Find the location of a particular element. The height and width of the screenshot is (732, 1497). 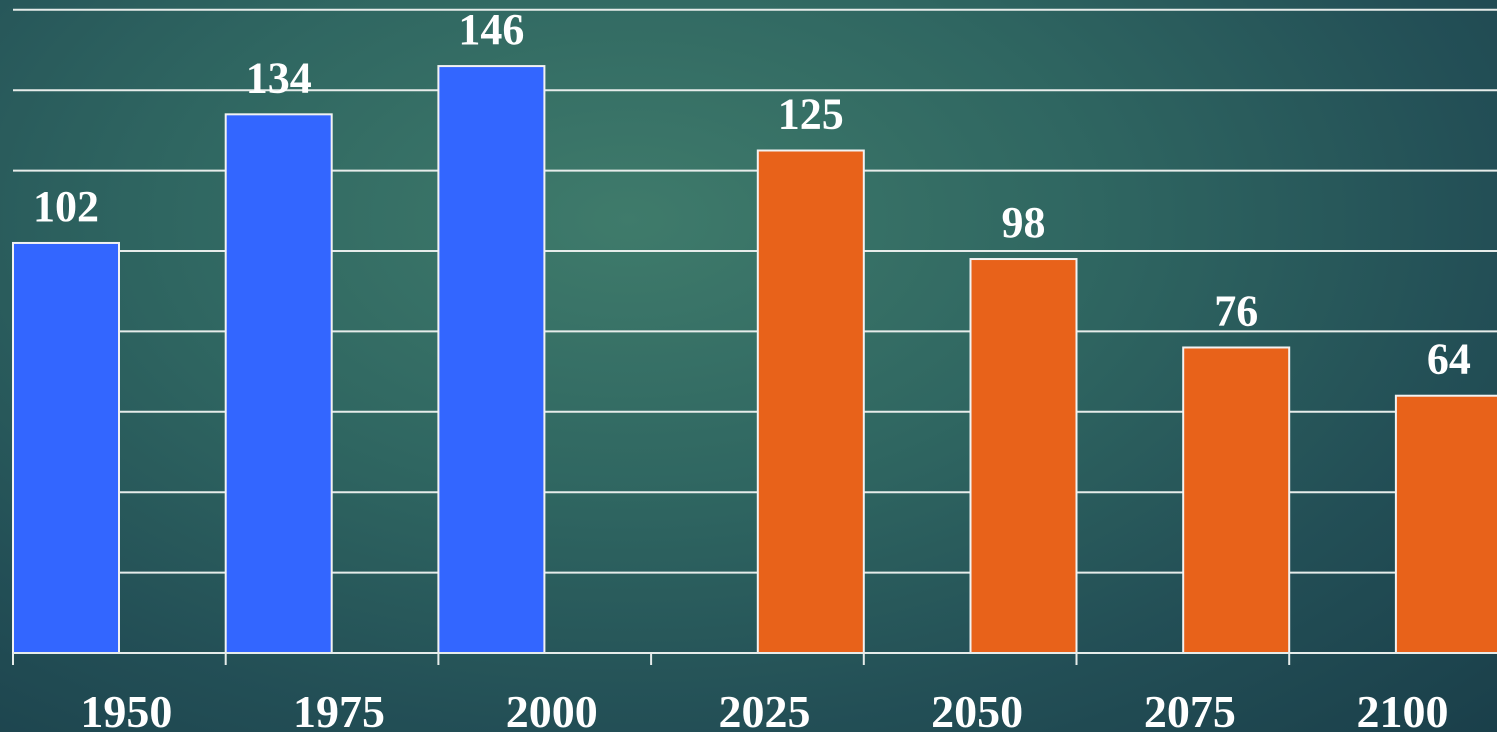

bar-1975 is located at coordinates (278, 383).